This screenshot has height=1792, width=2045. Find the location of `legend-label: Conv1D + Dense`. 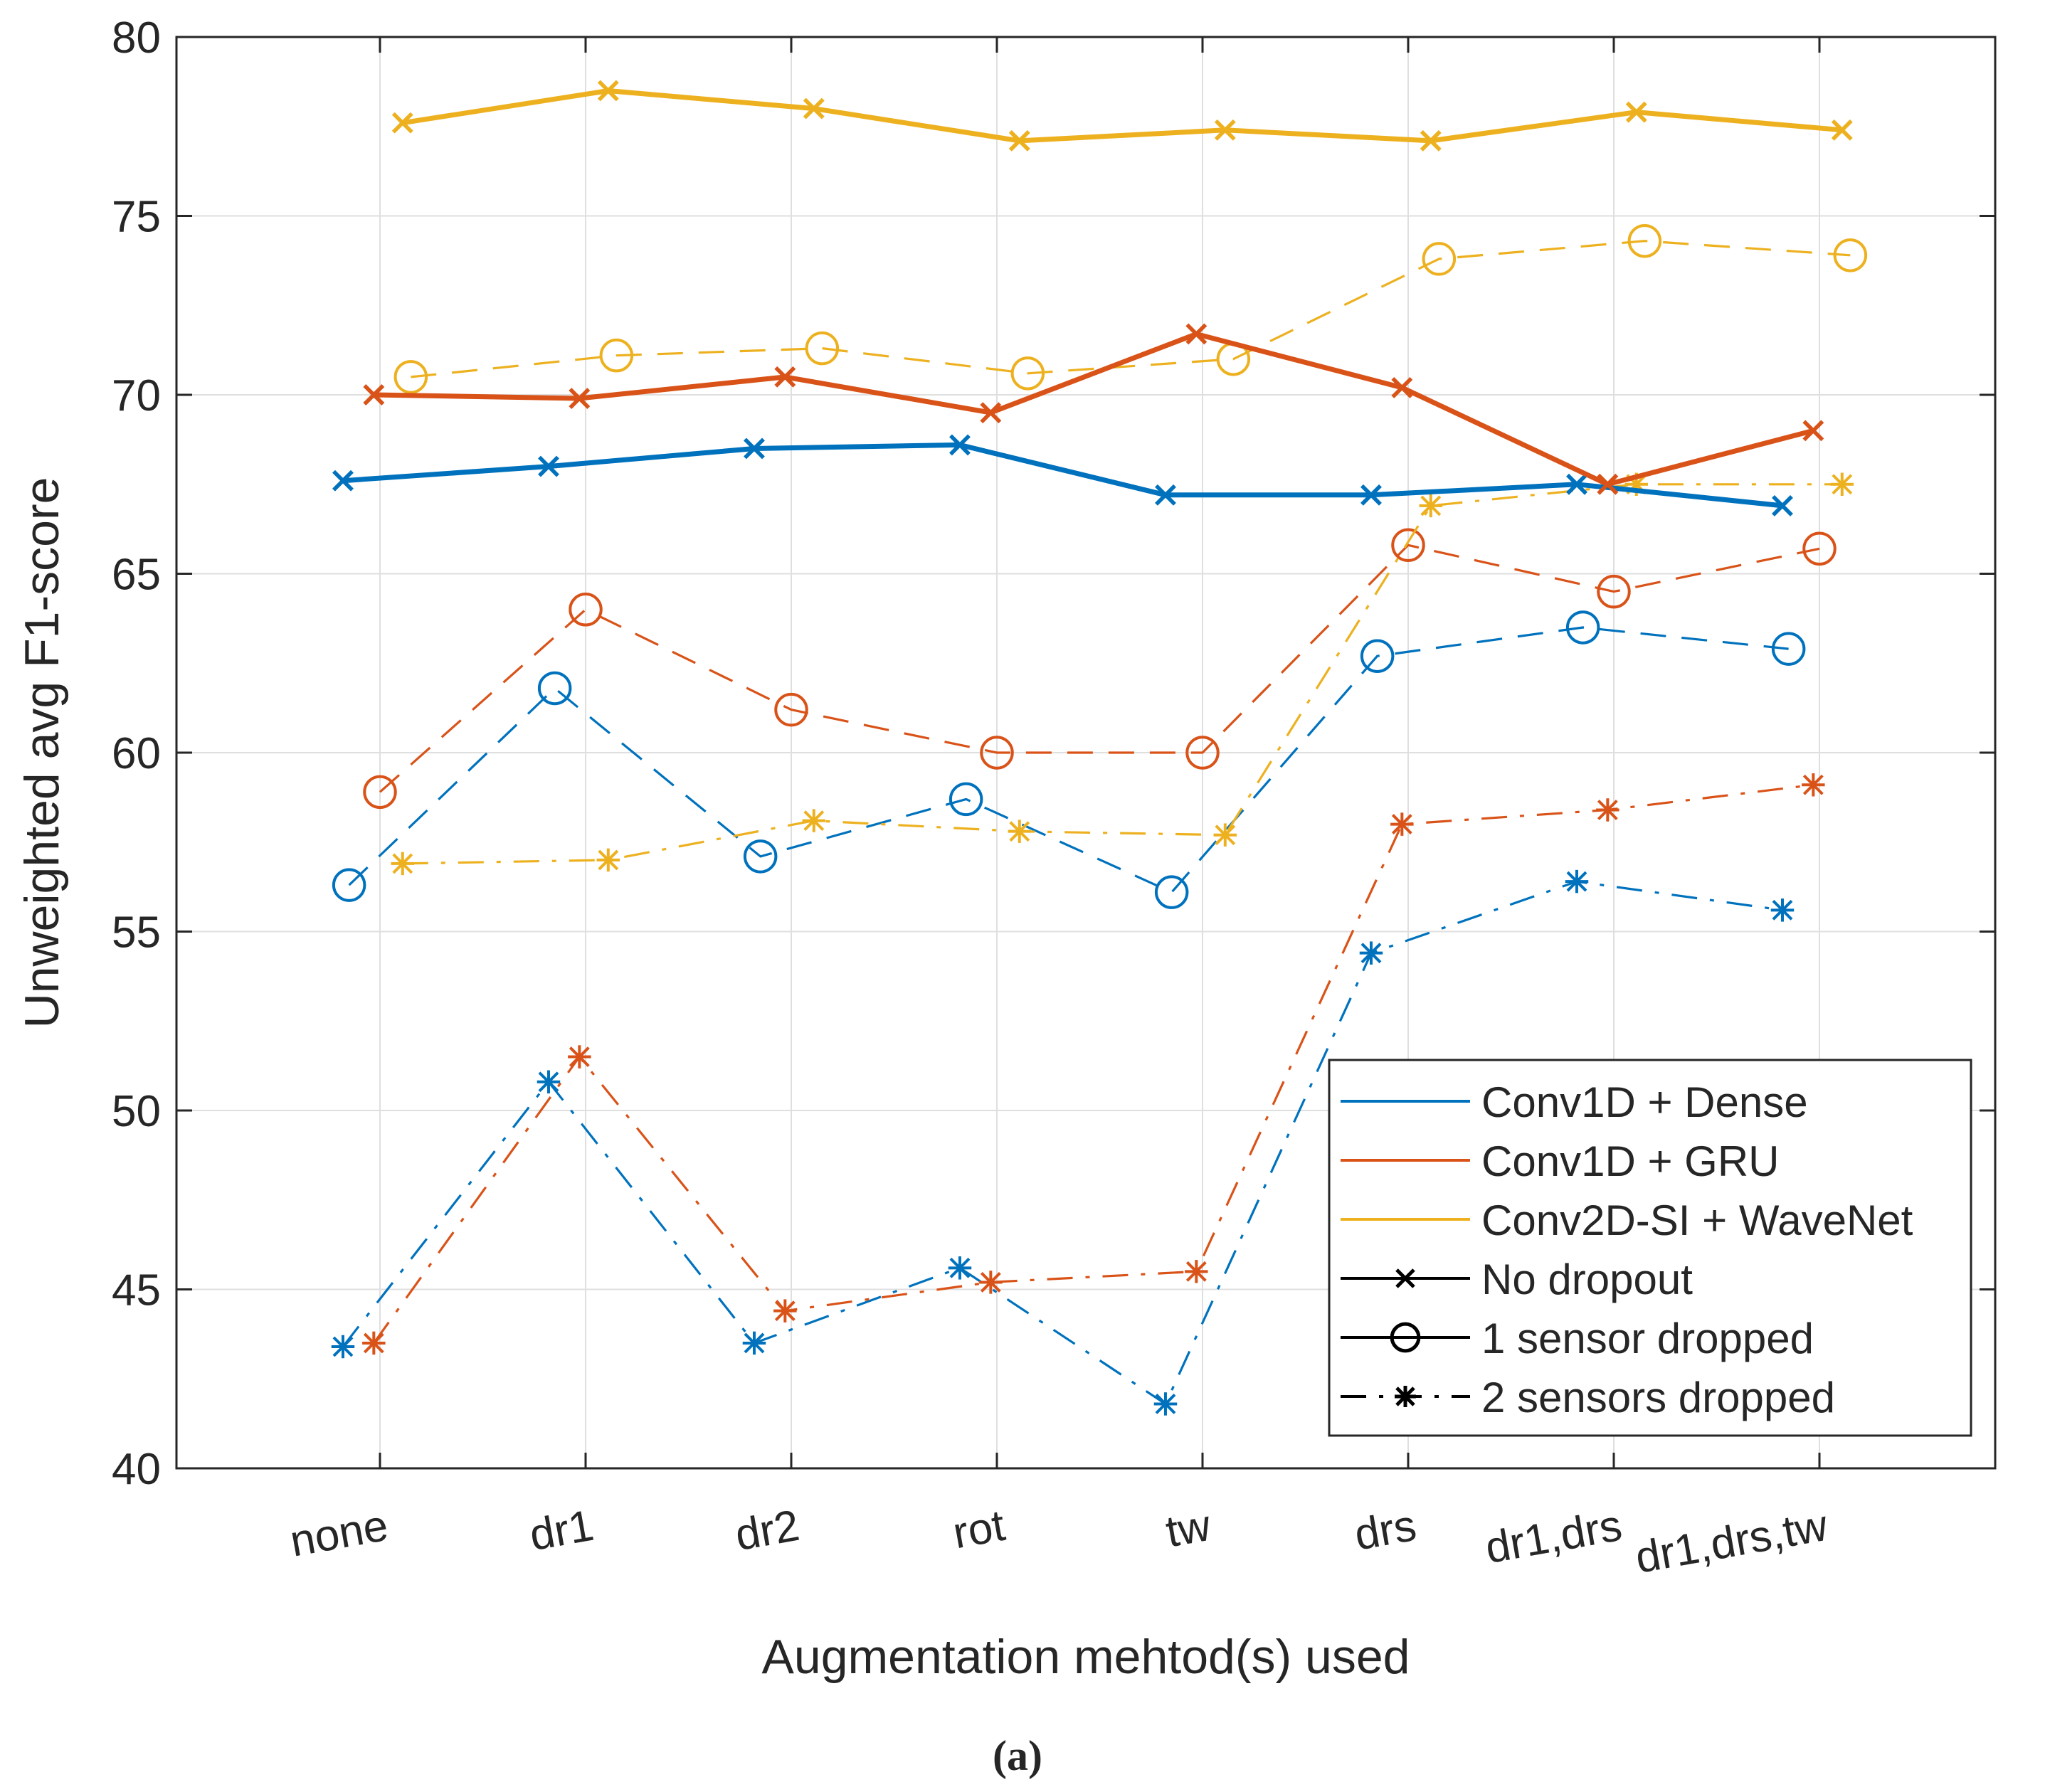

legend-label: Conv1D + Dense is located at coordinates (1644, 1102).